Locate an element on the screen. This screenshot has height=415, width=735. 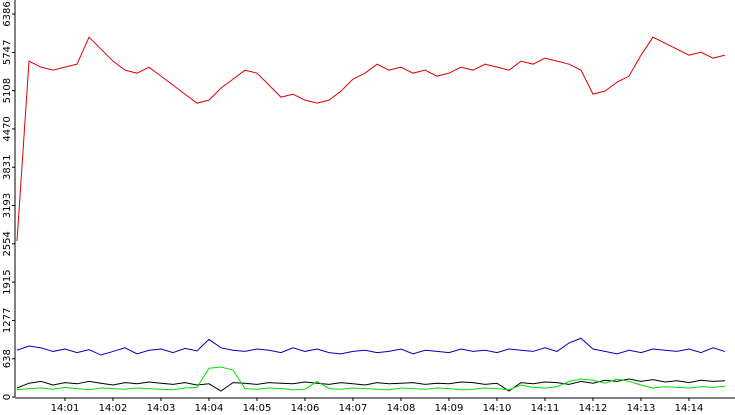
x-tick-label: 14:06 is located at coordinates (305, 408).